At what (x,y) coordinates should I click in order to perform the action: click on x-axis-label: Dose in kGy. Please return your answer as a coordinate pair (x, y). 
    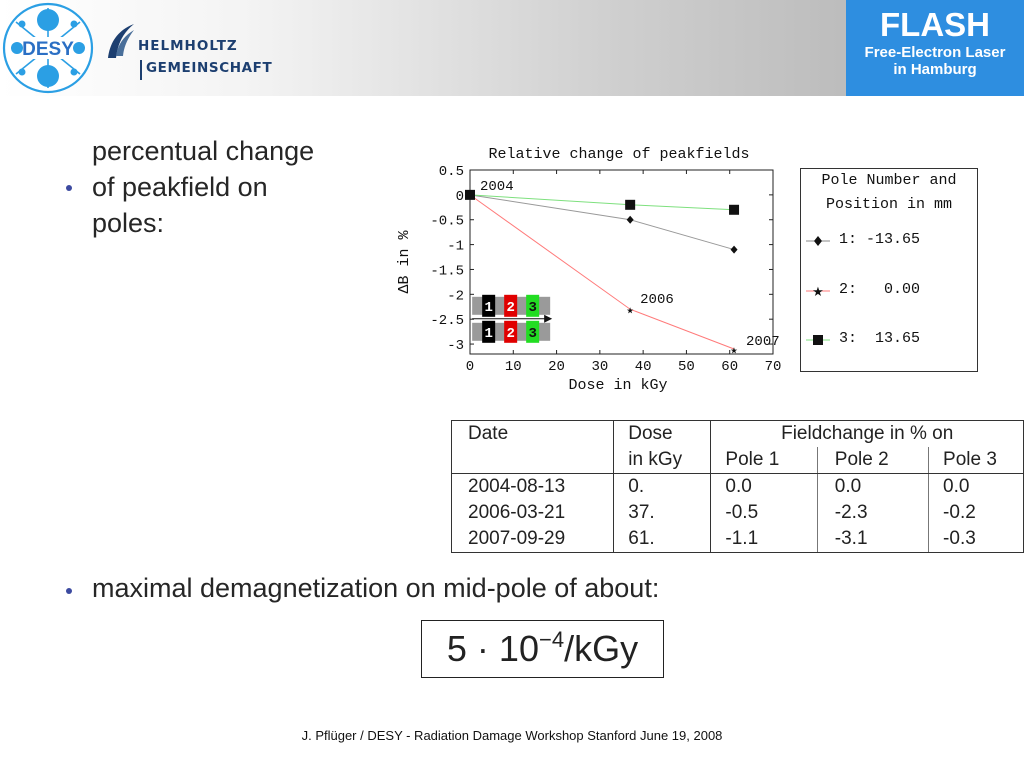
    Looking at the image, I should click on (617, 385).